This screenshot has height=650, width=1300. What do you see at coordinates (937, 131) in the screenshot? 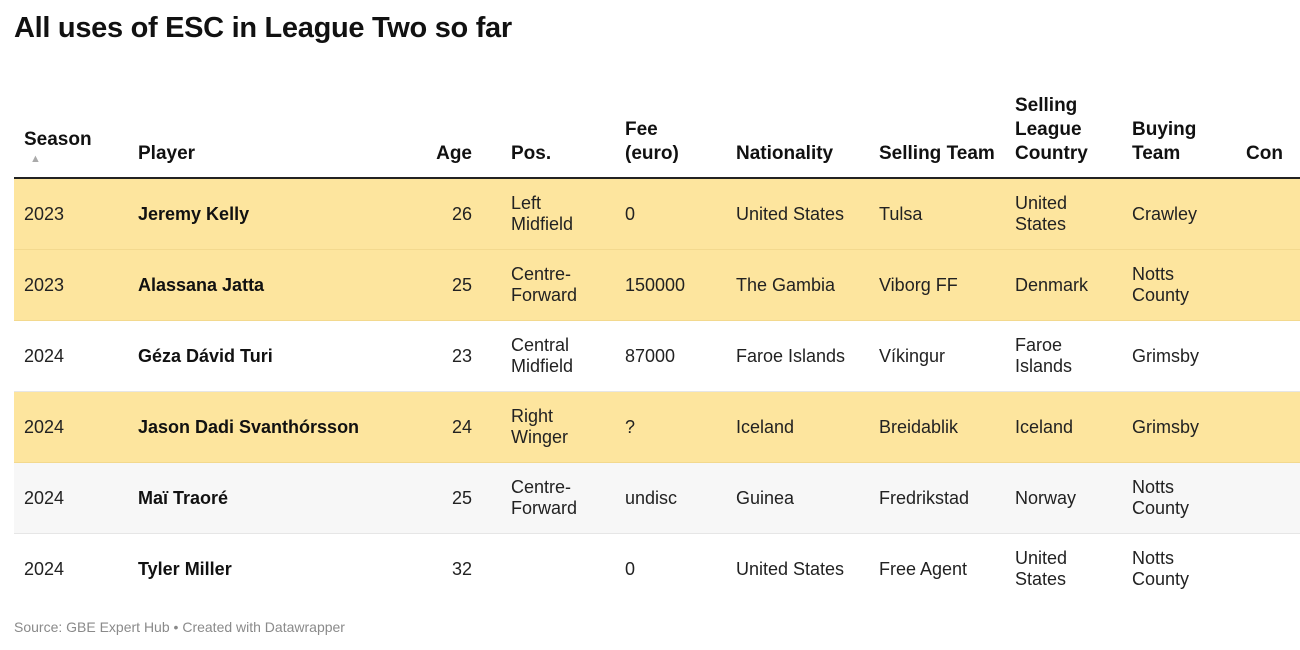
I see `column-header-selling-team: Selling Team` at bounding box center [937, 131].